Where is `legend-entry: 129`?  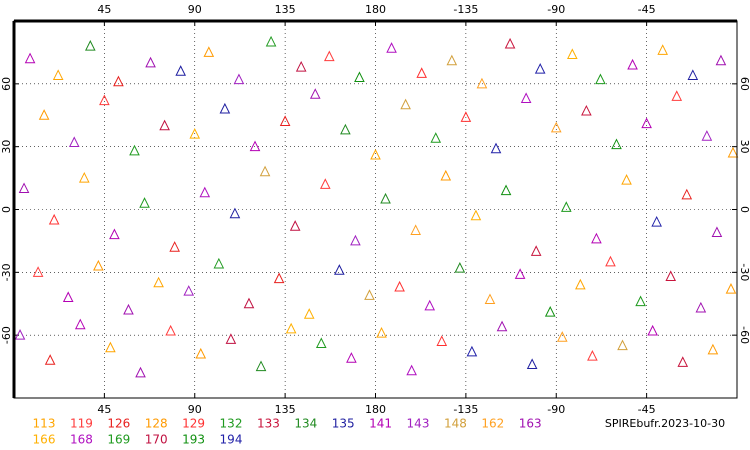
legend-entry: 129 is located at coordinates (193, 424).